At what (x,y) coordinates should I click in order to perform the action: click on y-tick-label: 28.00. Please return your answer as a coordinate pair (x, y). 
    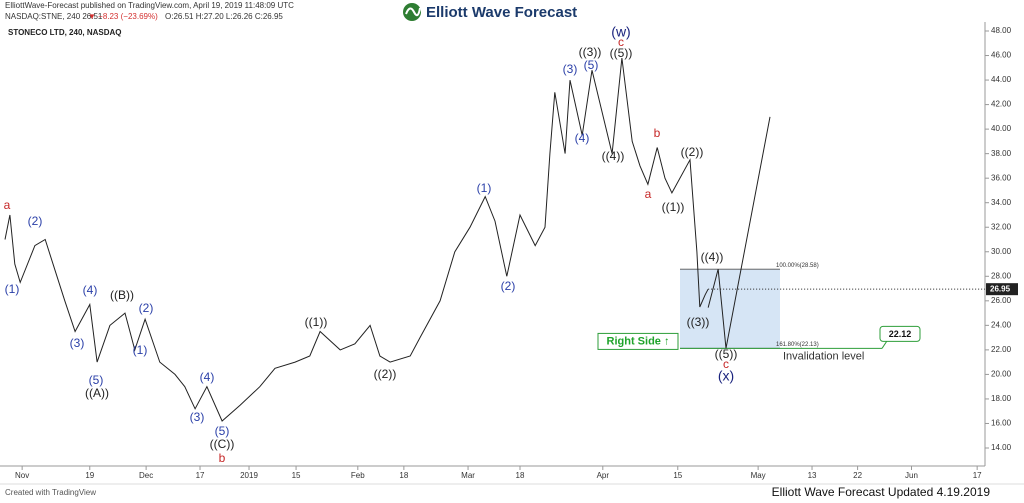
    Looking at the image, I should click on (1001, 275).